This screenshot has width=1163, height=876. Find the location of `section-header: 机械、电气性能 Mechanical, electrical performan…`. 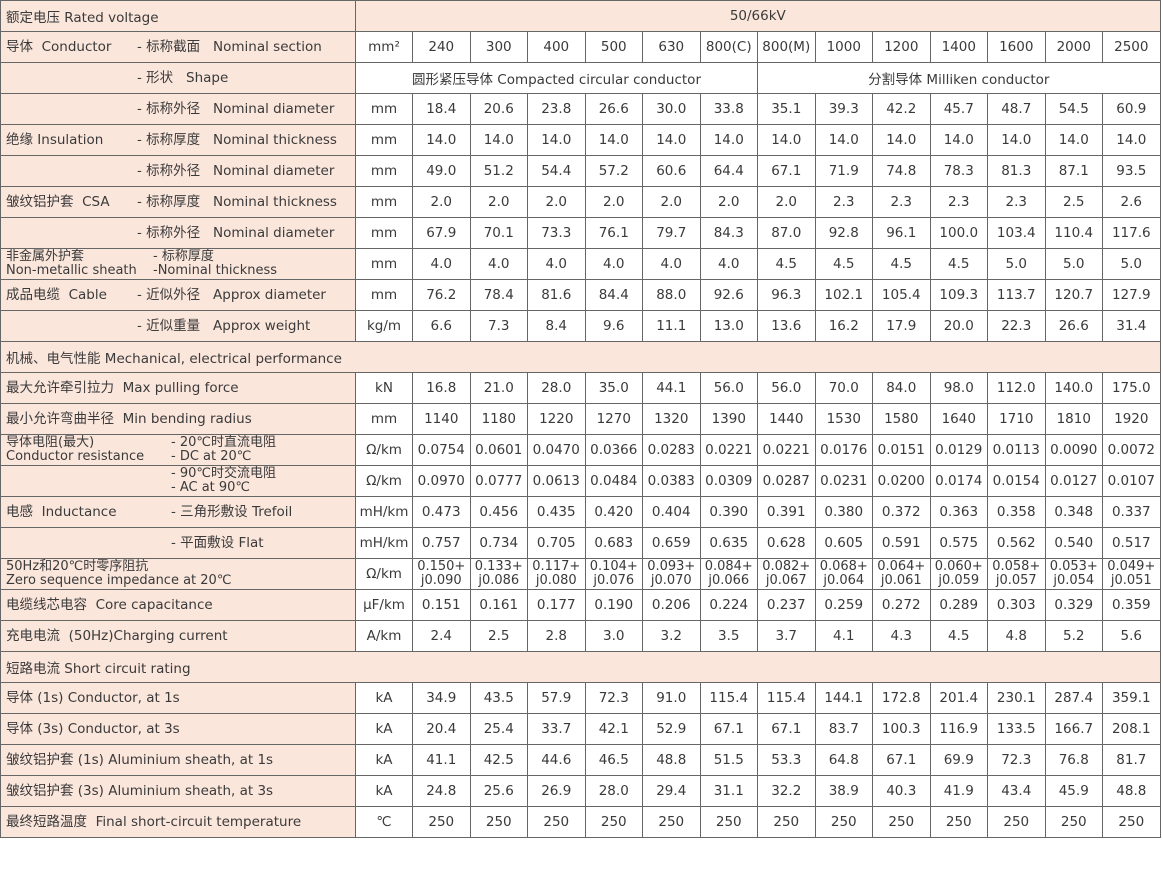

section-header: 机械、电气性能 Mechanical, electrical performan… is located at coordinates (580, 357).